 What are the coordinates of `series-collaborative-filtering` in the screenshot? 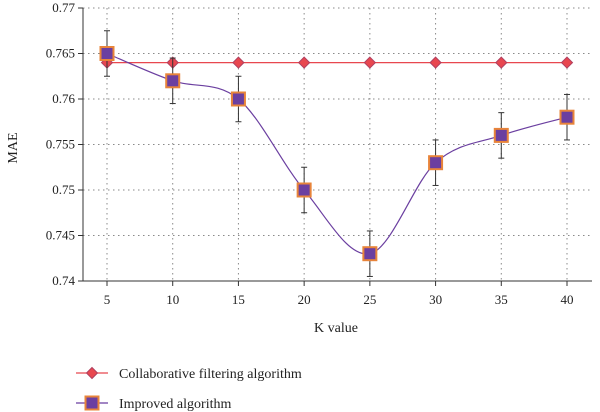 It's located at (337, 62).